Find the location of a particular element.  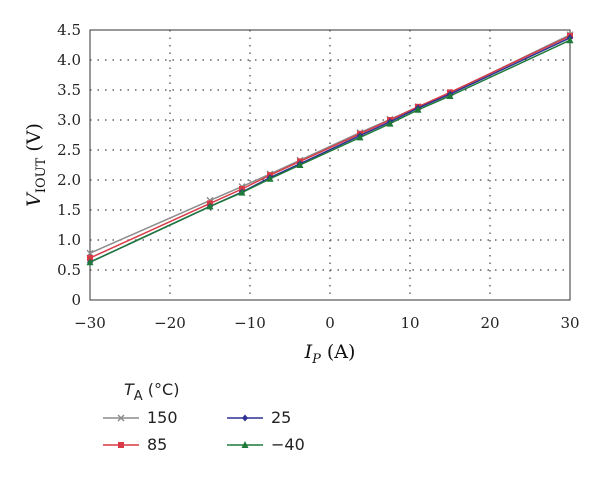

x-tick-label: −10 is located at coordinates (250, 323).